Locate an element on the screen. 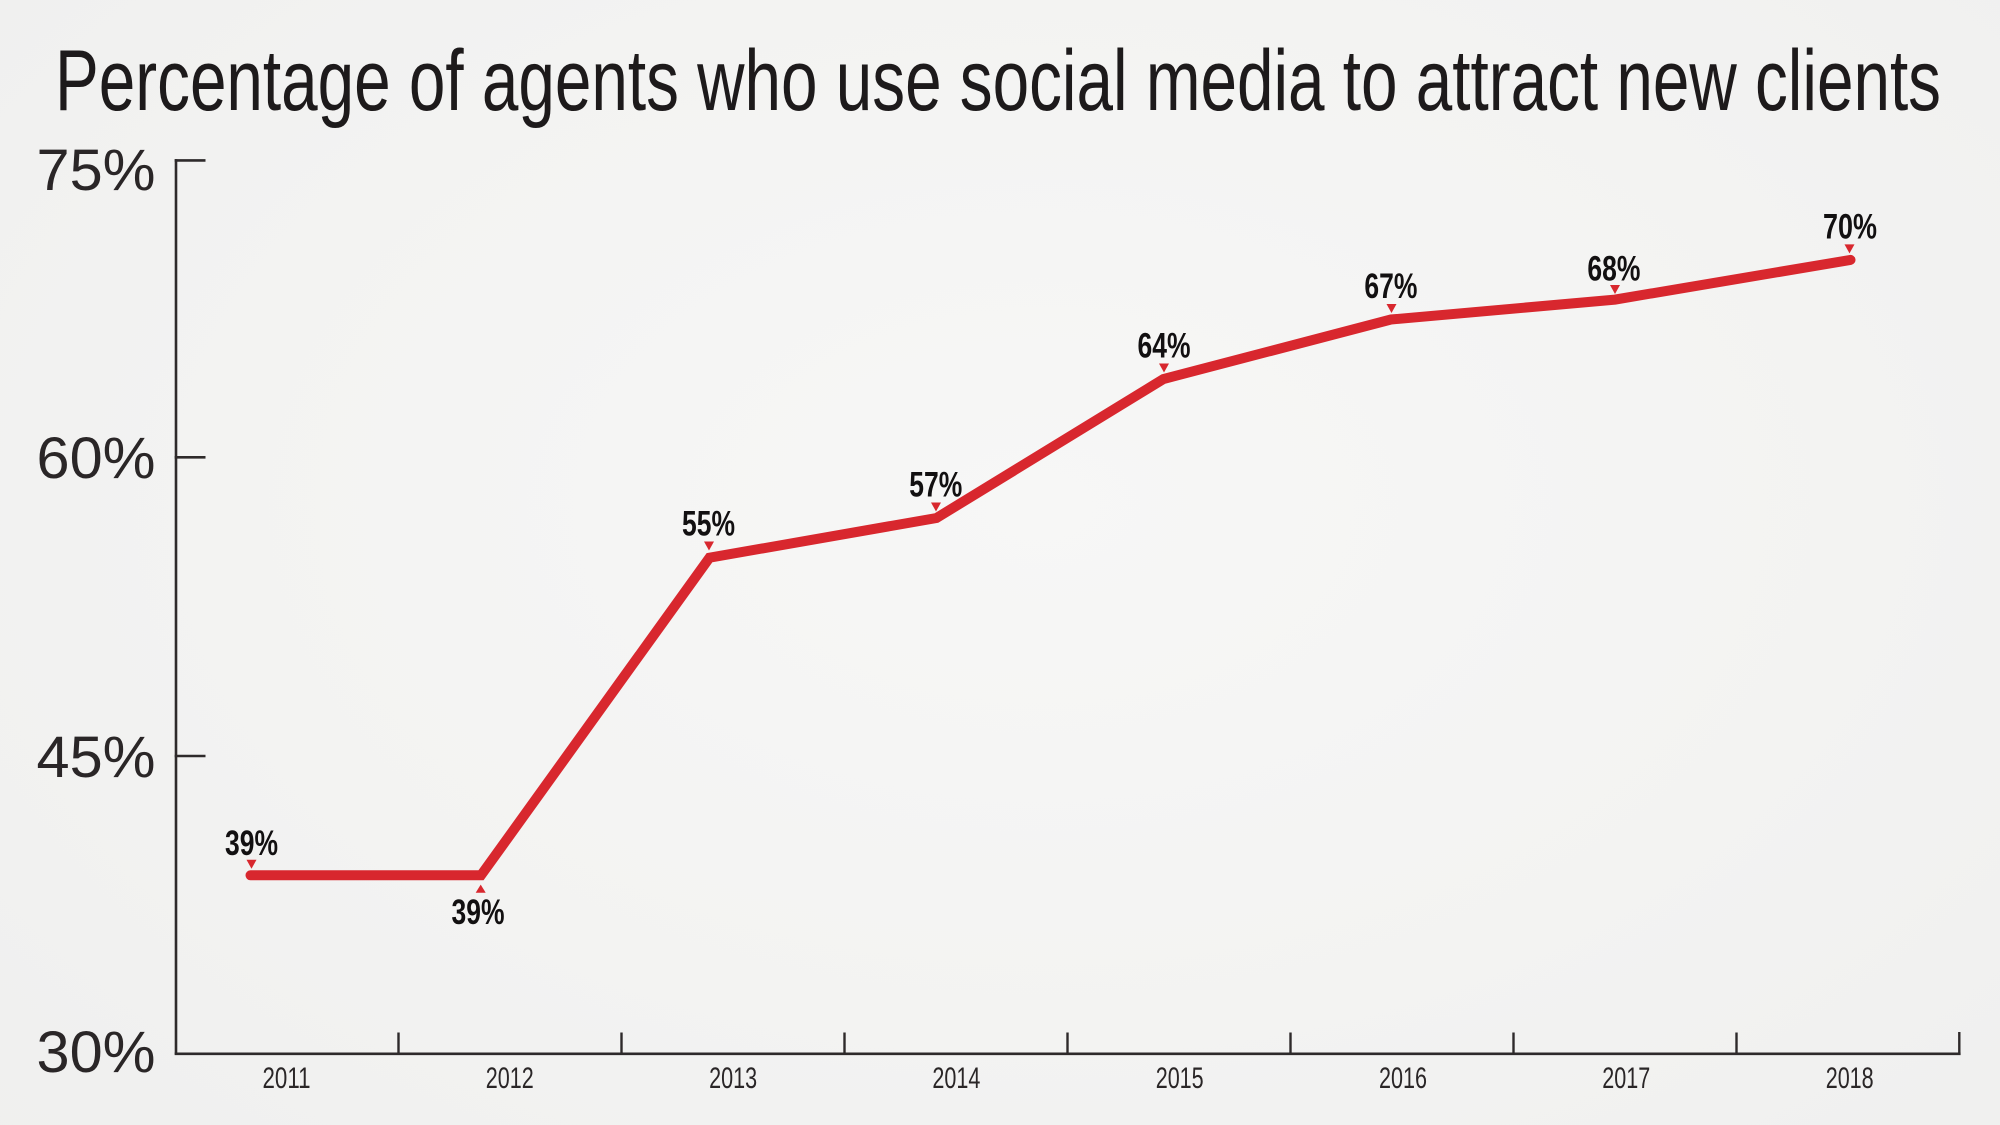  svg-text: 2016 is located at coordinates (1403, 1078).